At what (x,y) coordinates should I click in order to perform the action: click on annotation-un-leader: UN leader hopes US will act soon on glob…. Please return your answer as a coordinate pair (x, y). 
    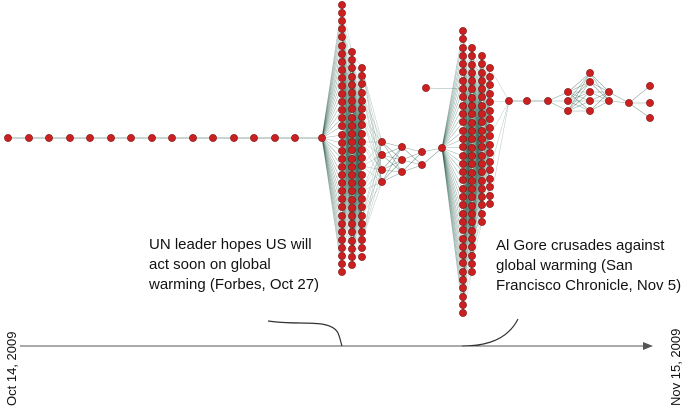
    Looking at the image, I should click on (234, 264).